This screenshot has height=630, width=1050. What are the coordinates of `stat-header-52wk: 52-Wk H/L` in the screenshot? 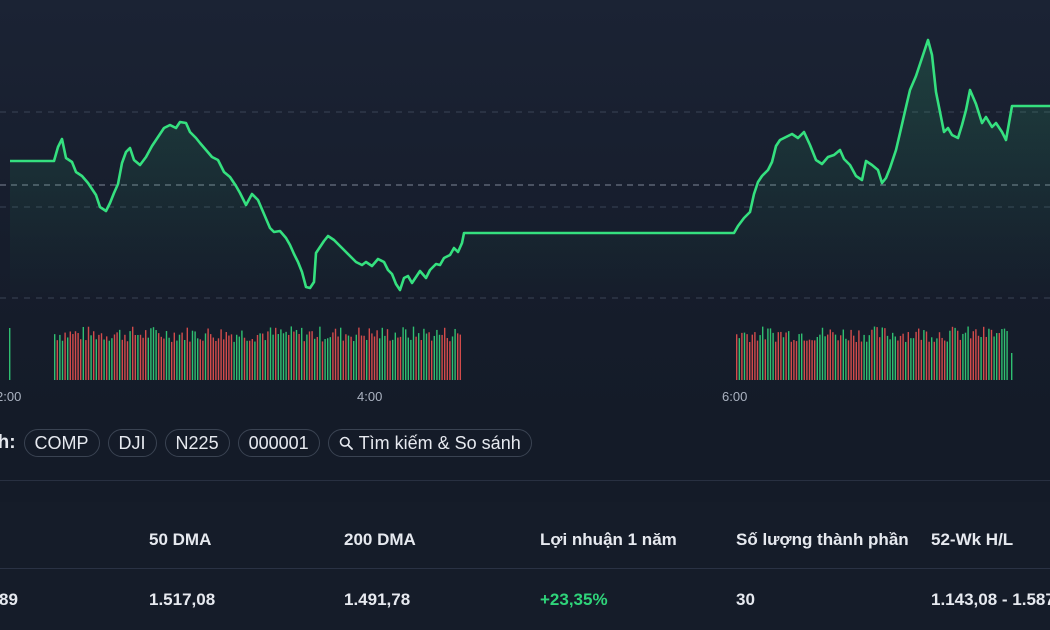 It's located at (972, 539).